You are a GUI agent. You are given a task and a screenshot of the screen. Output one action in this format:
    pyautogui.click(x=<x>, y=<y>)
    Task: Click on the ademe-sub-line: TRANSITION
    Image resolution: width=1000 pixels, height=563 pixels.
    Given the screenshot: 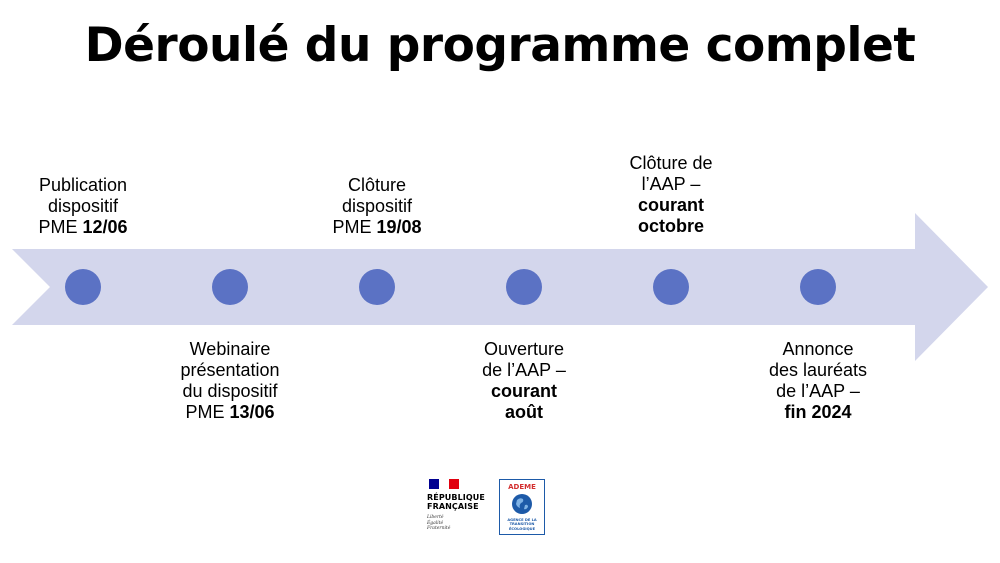 What is the action you would take?
    pyautogui.click(x=522, y=524)
    